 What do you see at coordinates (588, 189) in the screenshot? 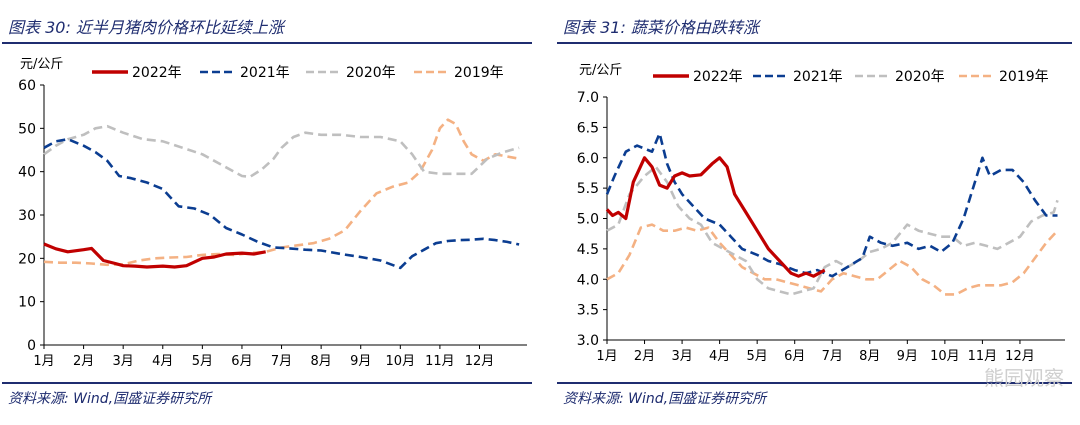
I see `y-tick-label: 5.5` at bounding box center [588, 189].